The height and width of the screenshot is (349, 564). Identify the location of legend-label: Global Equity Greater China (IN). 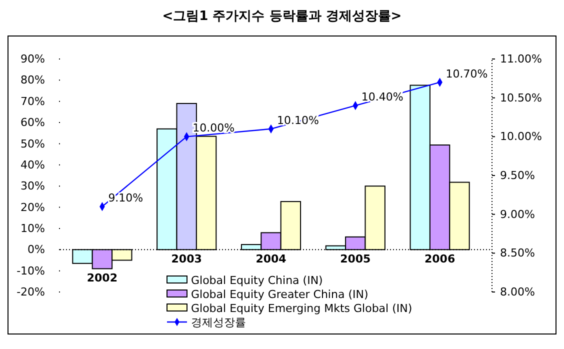
(279, 294).